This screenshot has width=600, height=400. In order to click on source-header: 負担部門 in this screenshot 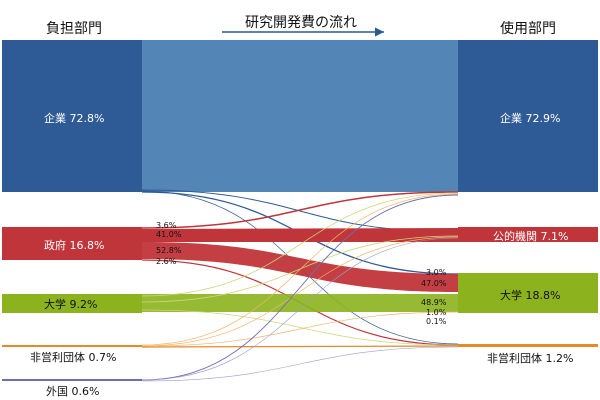, I will do `click(74, 29)`.